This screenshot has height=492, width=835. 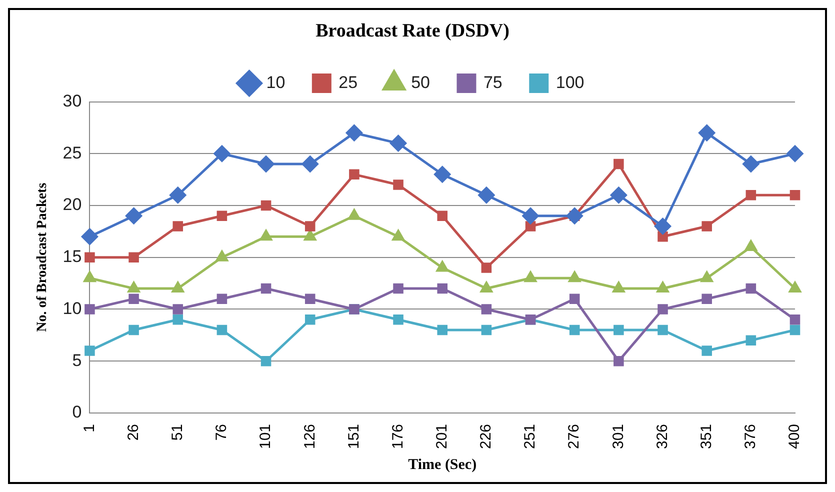 What do you see at coordinates (309, 437) in the screenshot?
I see `x-tick-label: 126` at bounding box center [309, 437].